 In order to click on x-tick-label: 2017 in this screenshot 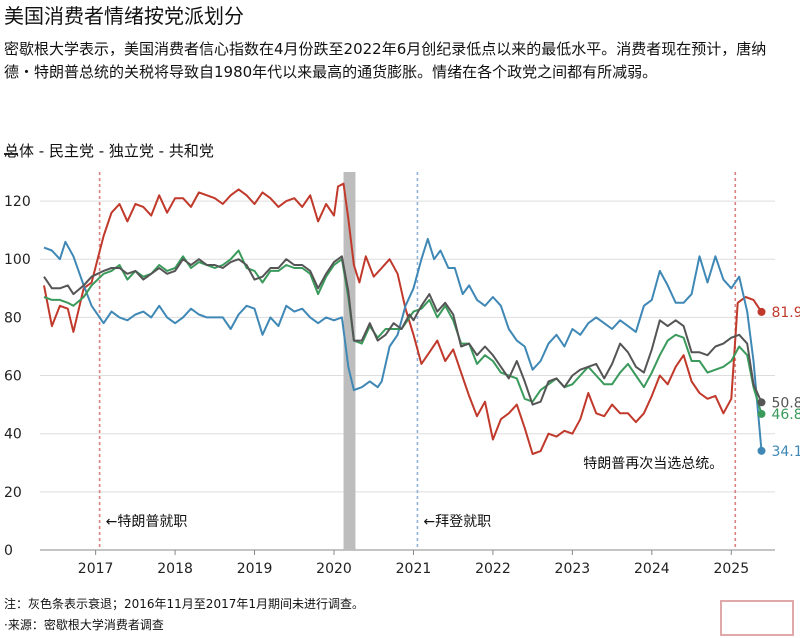, I will do `click(96, 569)`.